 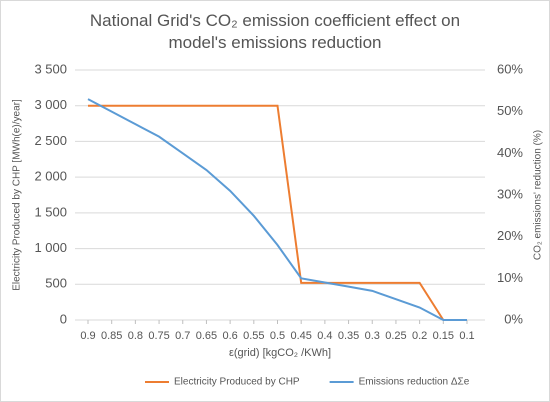 I want to click on x-tick-label: 0.8, so click(x=135, y=336).